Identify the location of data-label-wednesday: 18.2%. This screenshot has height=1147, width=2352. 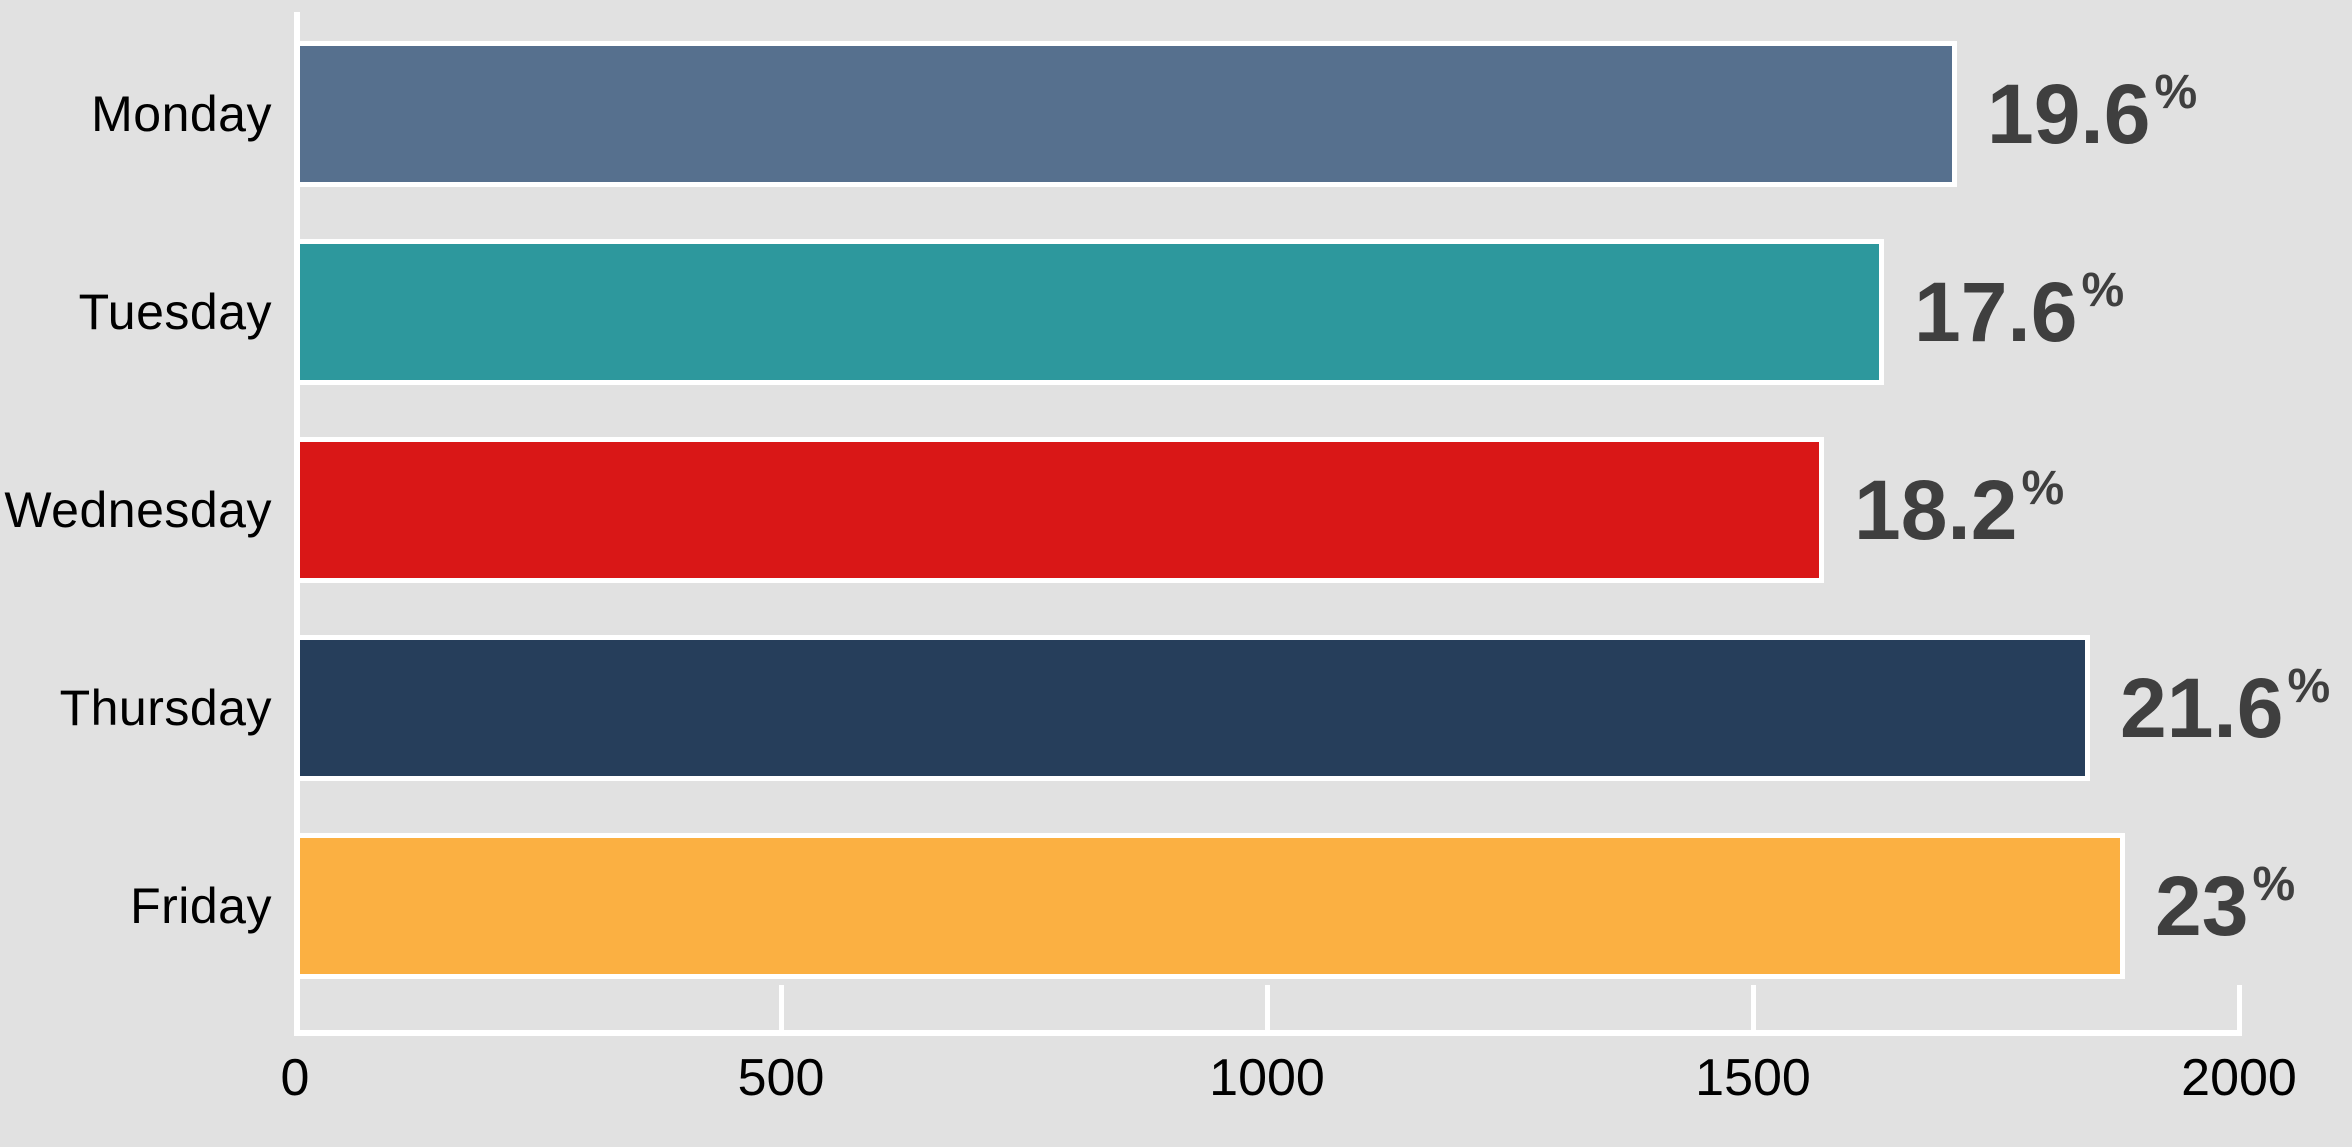
(1959, 510).